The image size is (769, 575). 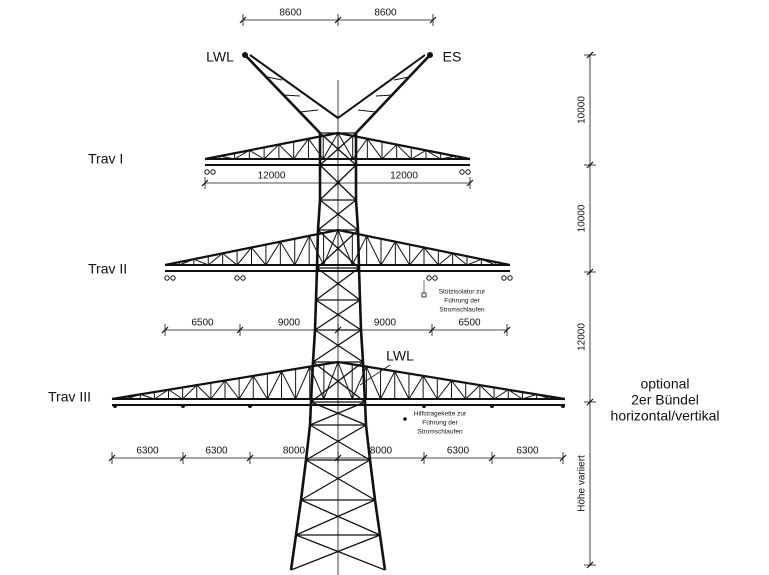 I want to click on peak-point, so click(x=245, y=55).